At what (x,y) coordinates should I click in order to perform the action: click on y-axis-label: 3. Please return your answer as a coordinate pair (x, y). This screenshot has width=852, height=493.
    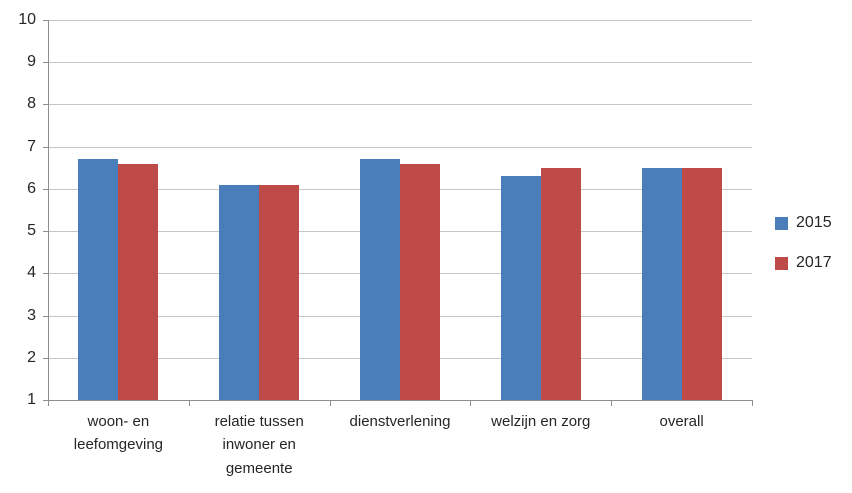
    Looking at the image, I should click on (31, 315).